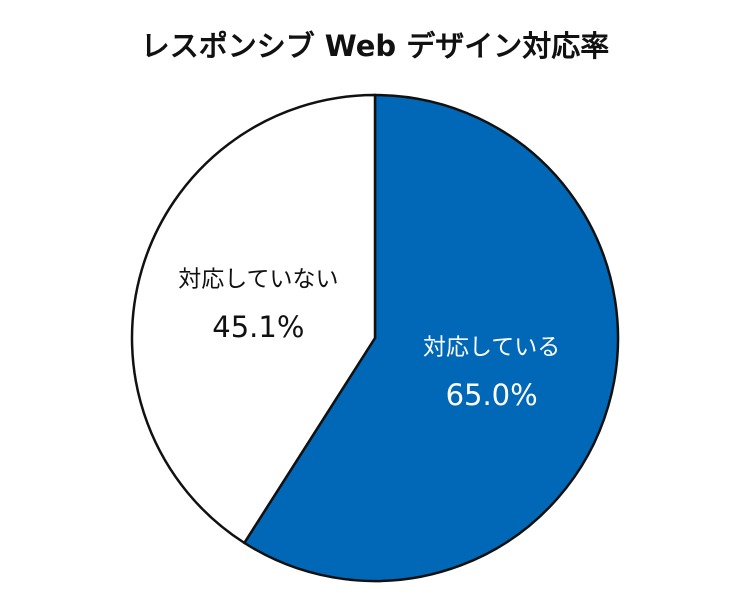 The height and width of the screenshot is (600, 750). Describe the element at coordinates (492, 395) in the screenshot. I see `slice-value-label: 65.0%` at that location.